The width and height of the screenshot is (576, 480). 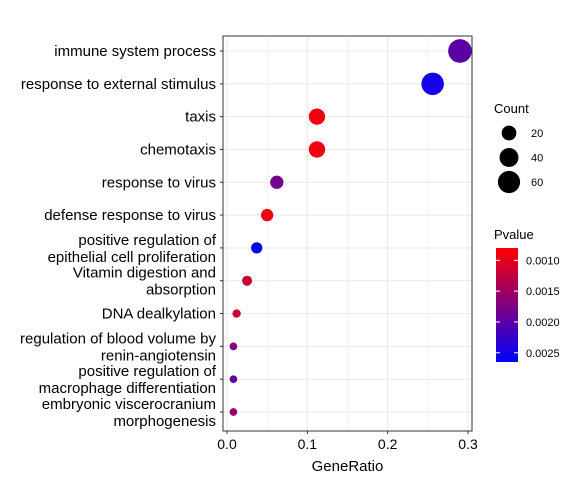 What do you see at coordinates (200, 117) in the screenshot?
I see `y-tick-label: taxis` at bounding box center [200, 117].